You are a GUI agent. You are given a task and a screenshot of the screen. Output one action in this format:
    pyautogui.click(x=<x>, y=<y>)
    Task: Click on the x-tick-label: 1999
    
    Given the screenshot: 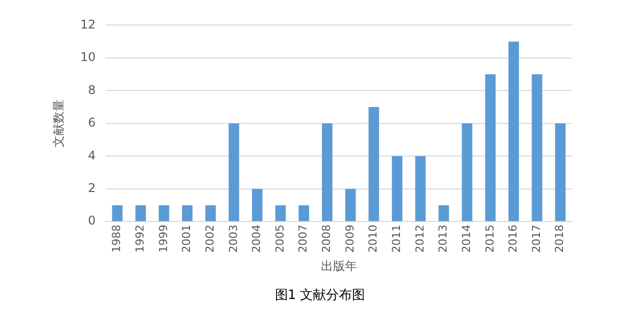 What is the action you would take?
    pyautogui.click(x=163, y=238)
    